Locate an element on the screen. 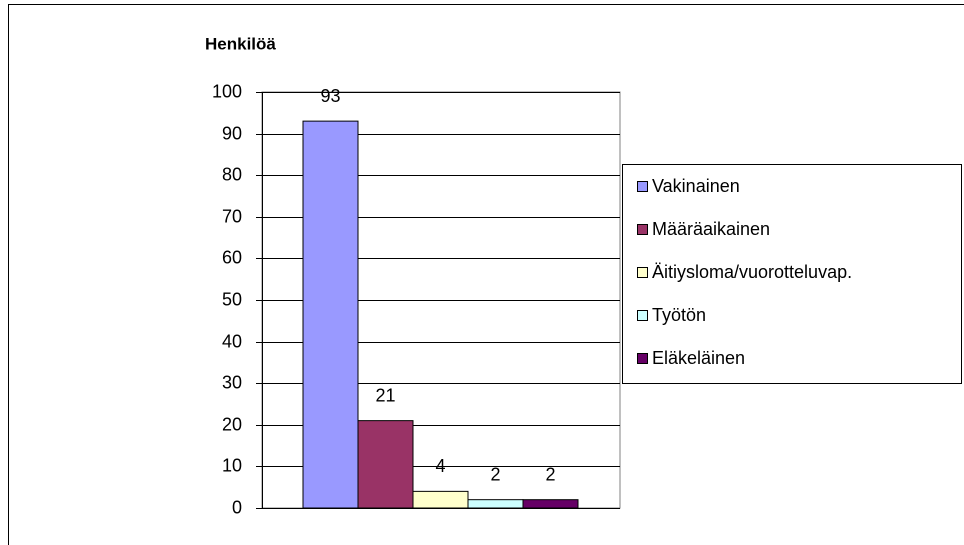 The height and width of the screenshot is (545, 964). legend-label: Määräaikainen is located at coordinates (711, 229).